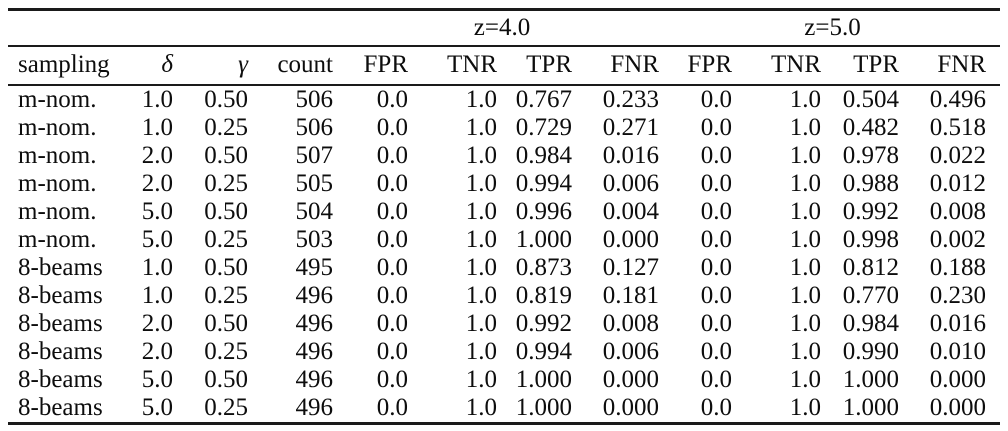  What do you see at coordinates (622, 65) in the screenshot?
I see `column-header-fnr-z4: FNR` at bounding box center [622, 65].